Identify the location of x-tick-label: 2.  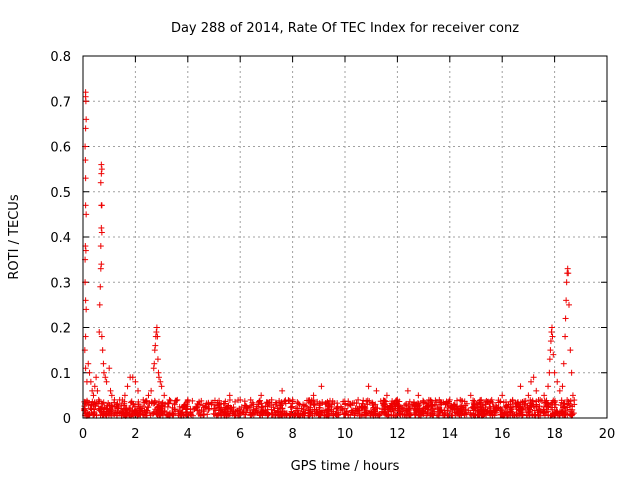
(135, 434).